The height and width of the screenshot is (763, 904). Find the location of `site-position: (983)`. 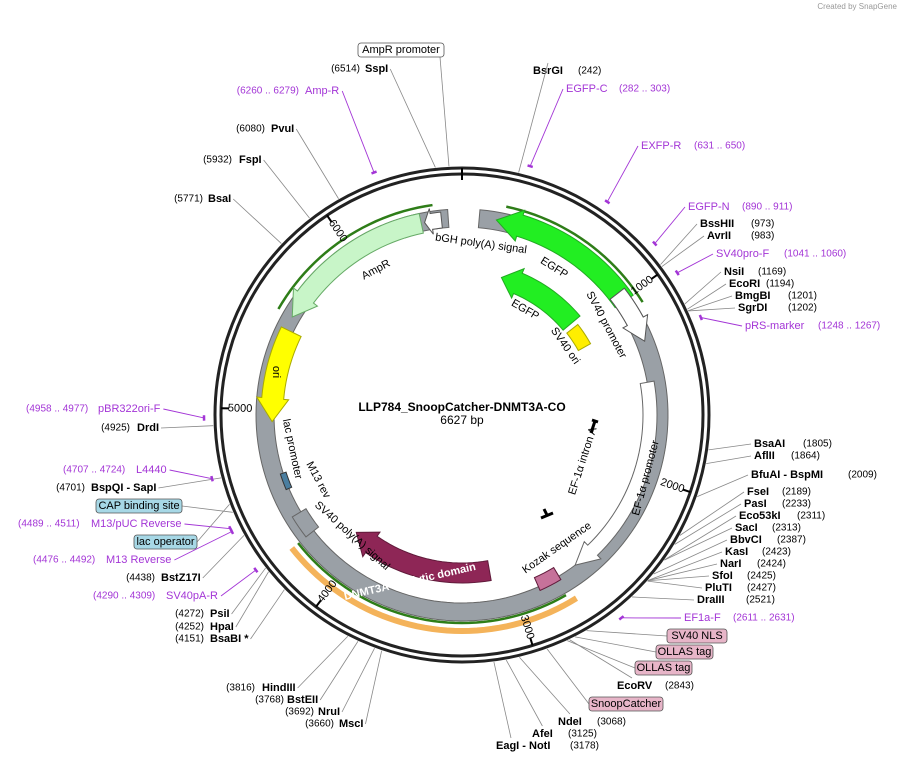

site-position: (983) is located at coordinates (762, 236).